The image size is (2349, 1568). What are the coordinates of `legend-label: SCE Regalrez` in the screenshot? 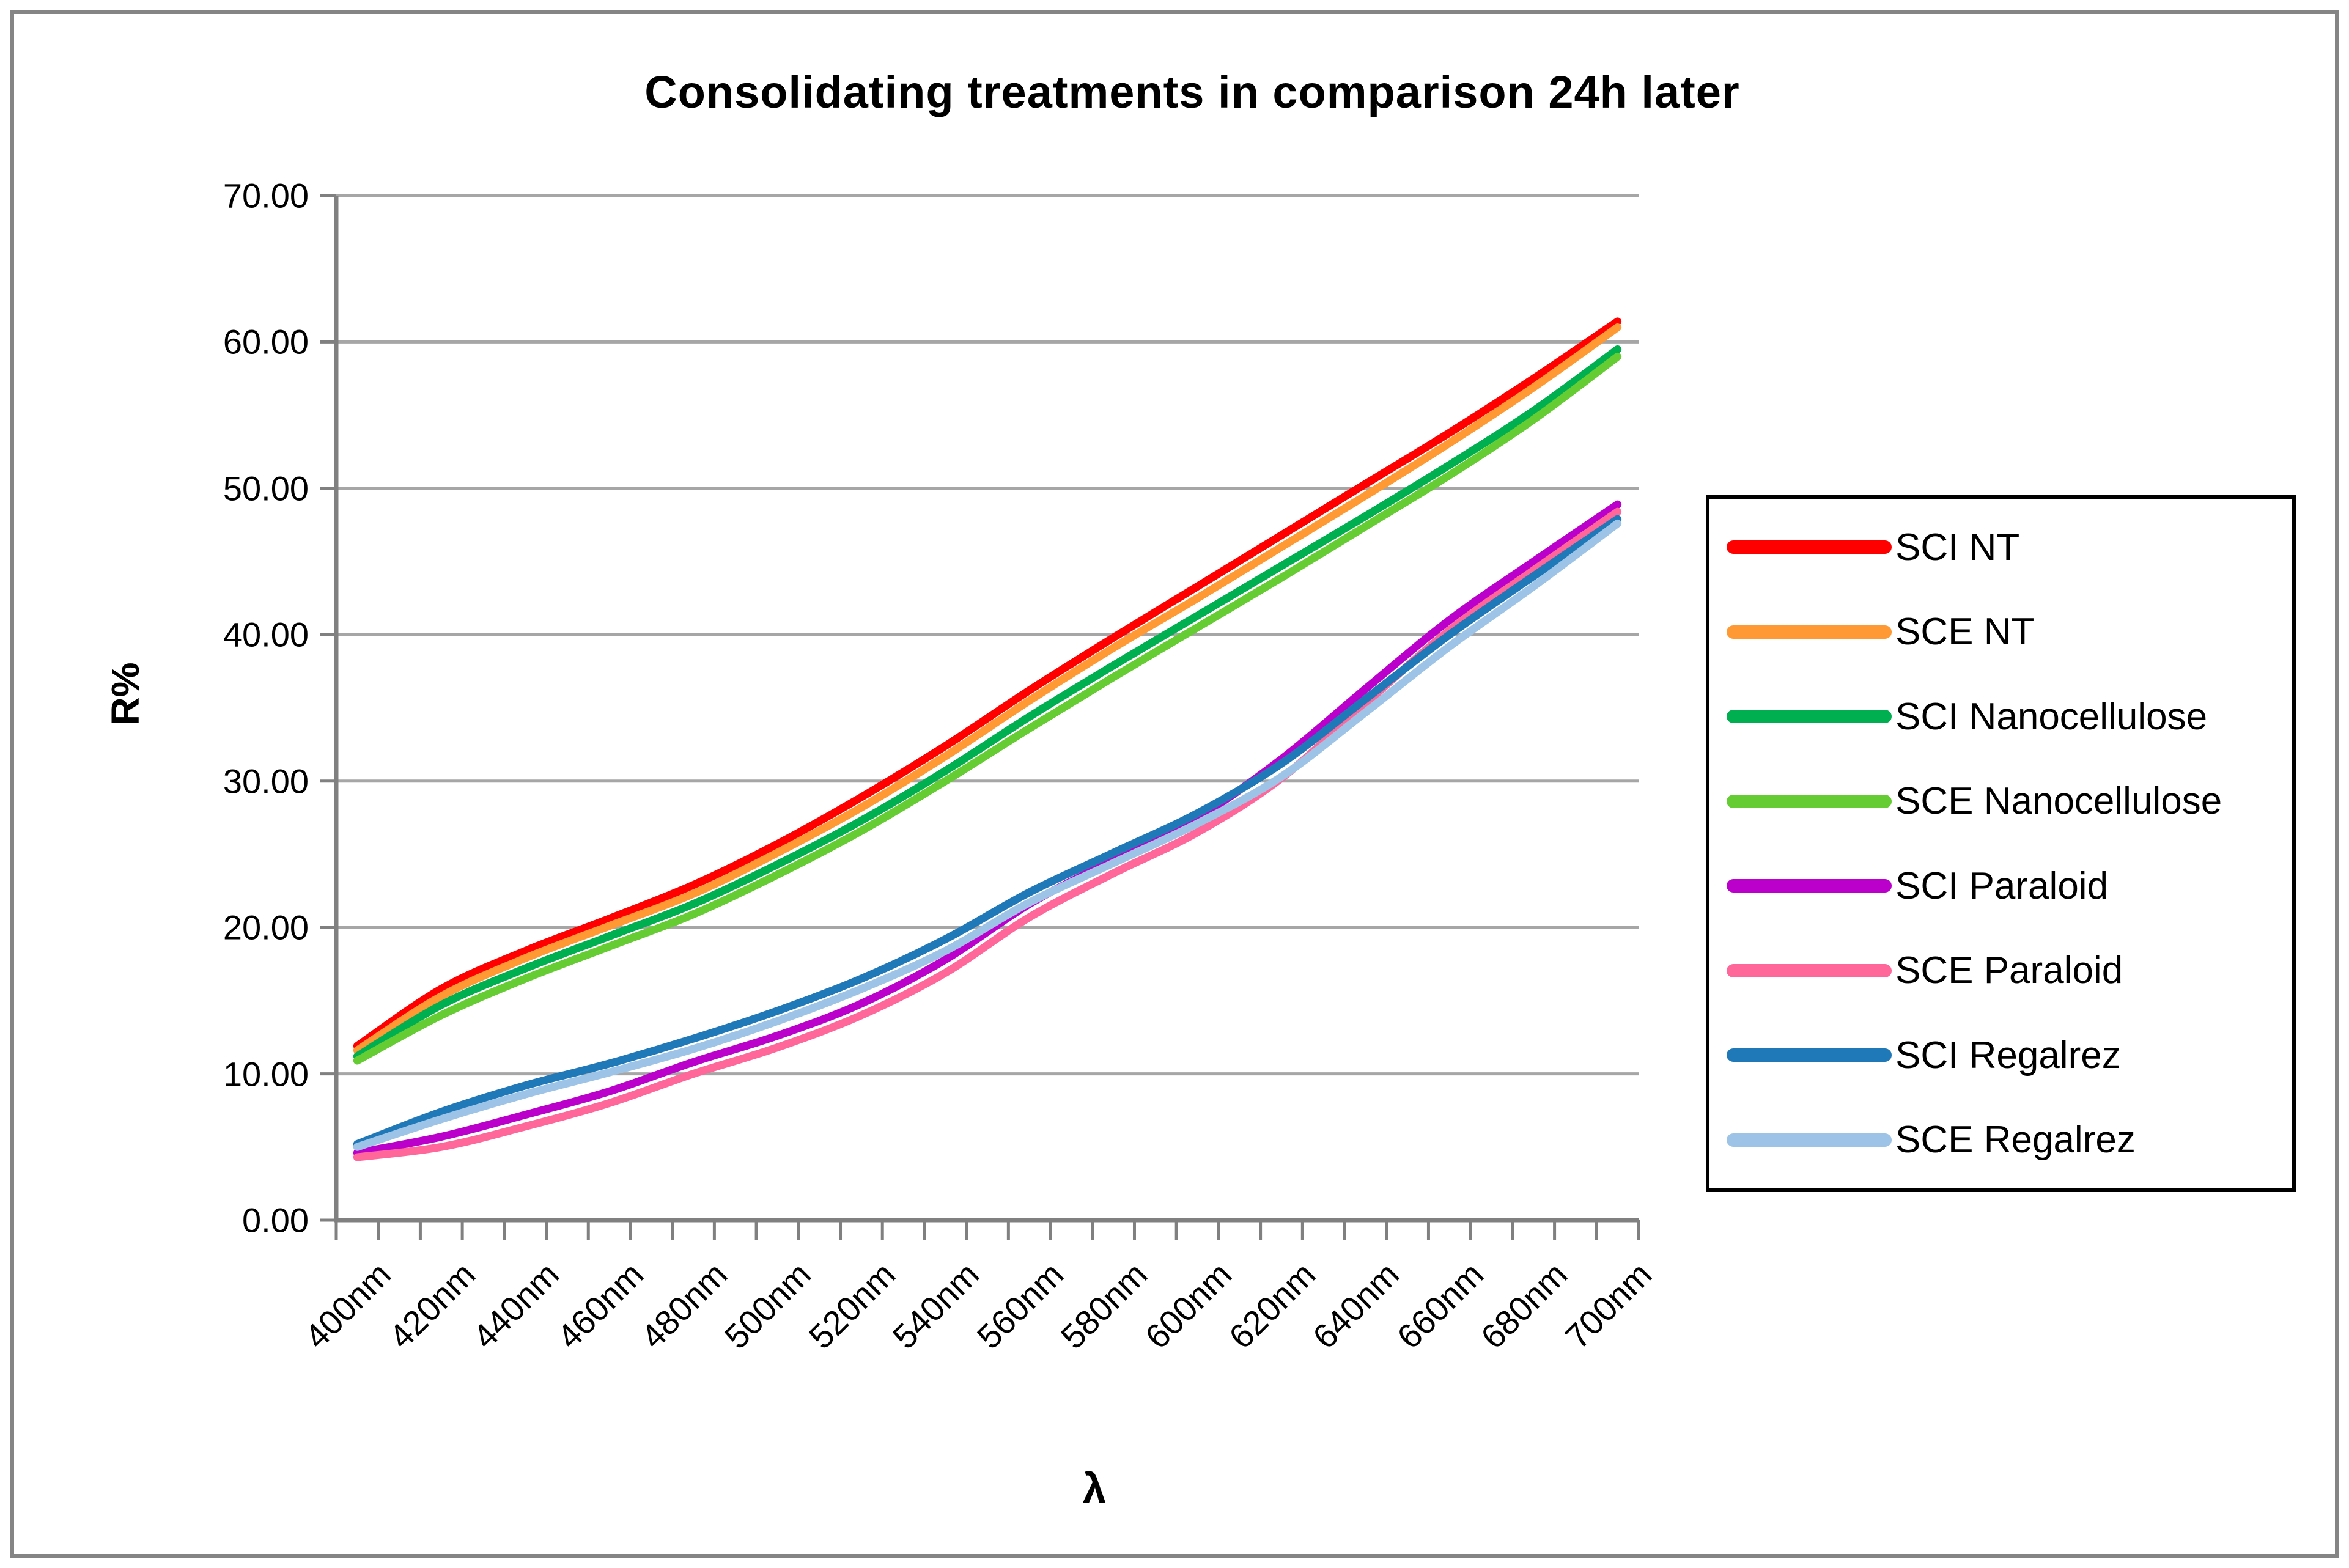 It's located at (2015, 1140).